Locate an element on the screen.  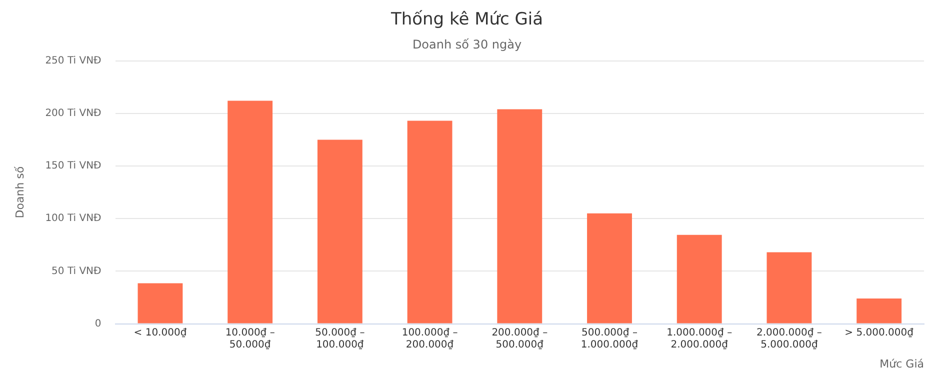
y-tick-label: 150 Ti VNĐ is located at coordinates (73, 166).